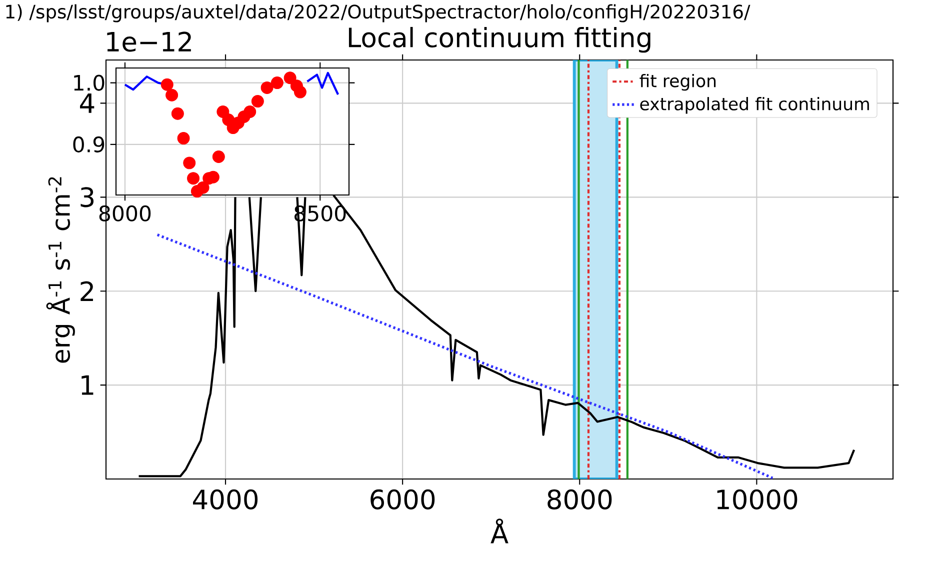 This screenshot has width=948, height=570. Describe the element at coordinates (402, 499) in the screenshot. I see `x-tick-label: 6000` at that location.